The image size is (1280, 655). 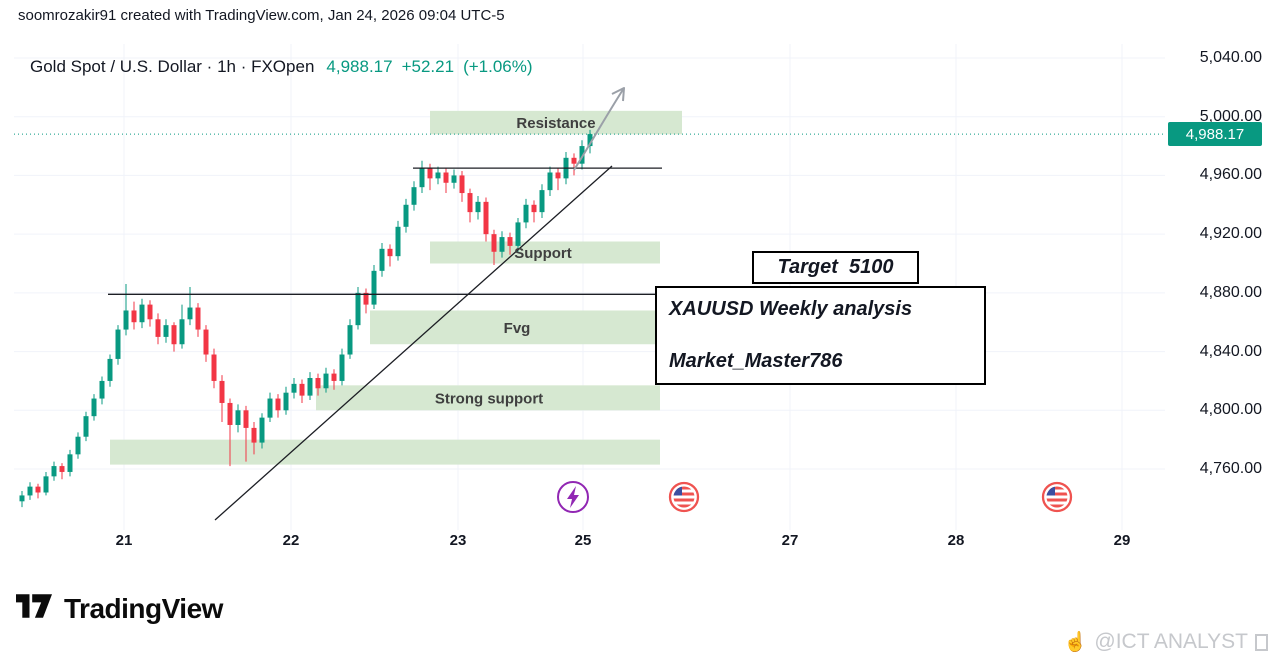 I want to click on price-change: +52.21, so click(x=428, y=66).